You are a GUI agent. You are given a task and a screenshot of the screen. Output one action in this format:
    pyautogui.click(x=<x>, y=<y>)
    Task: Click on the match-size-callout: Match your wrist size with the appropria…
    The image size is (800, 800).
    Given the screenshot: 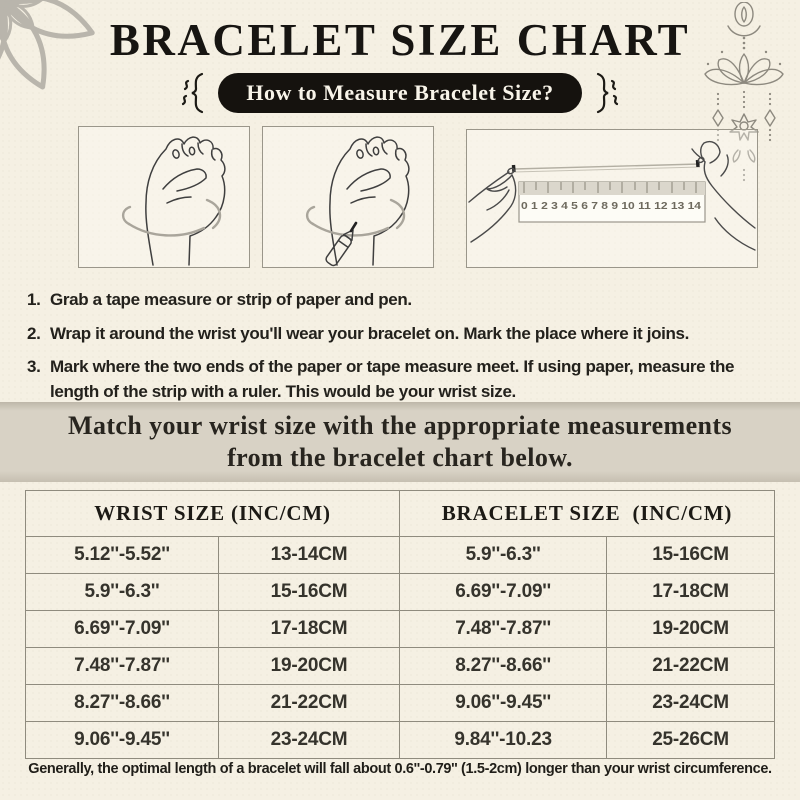 What is the action you would take?
    pyautogui.click(x=400, y=442)
    